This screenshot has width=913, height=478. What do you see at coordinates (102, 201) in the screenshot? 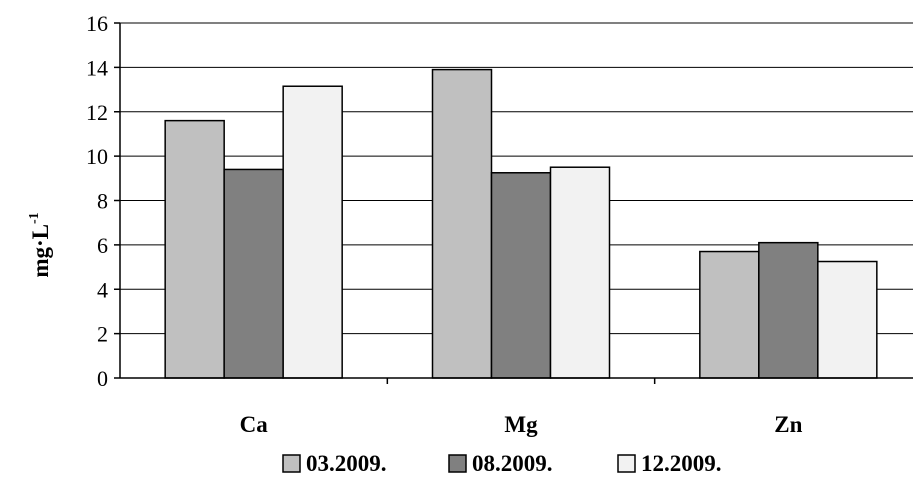
I see `y-tick-label: 8` at bounding box center [102, 201].